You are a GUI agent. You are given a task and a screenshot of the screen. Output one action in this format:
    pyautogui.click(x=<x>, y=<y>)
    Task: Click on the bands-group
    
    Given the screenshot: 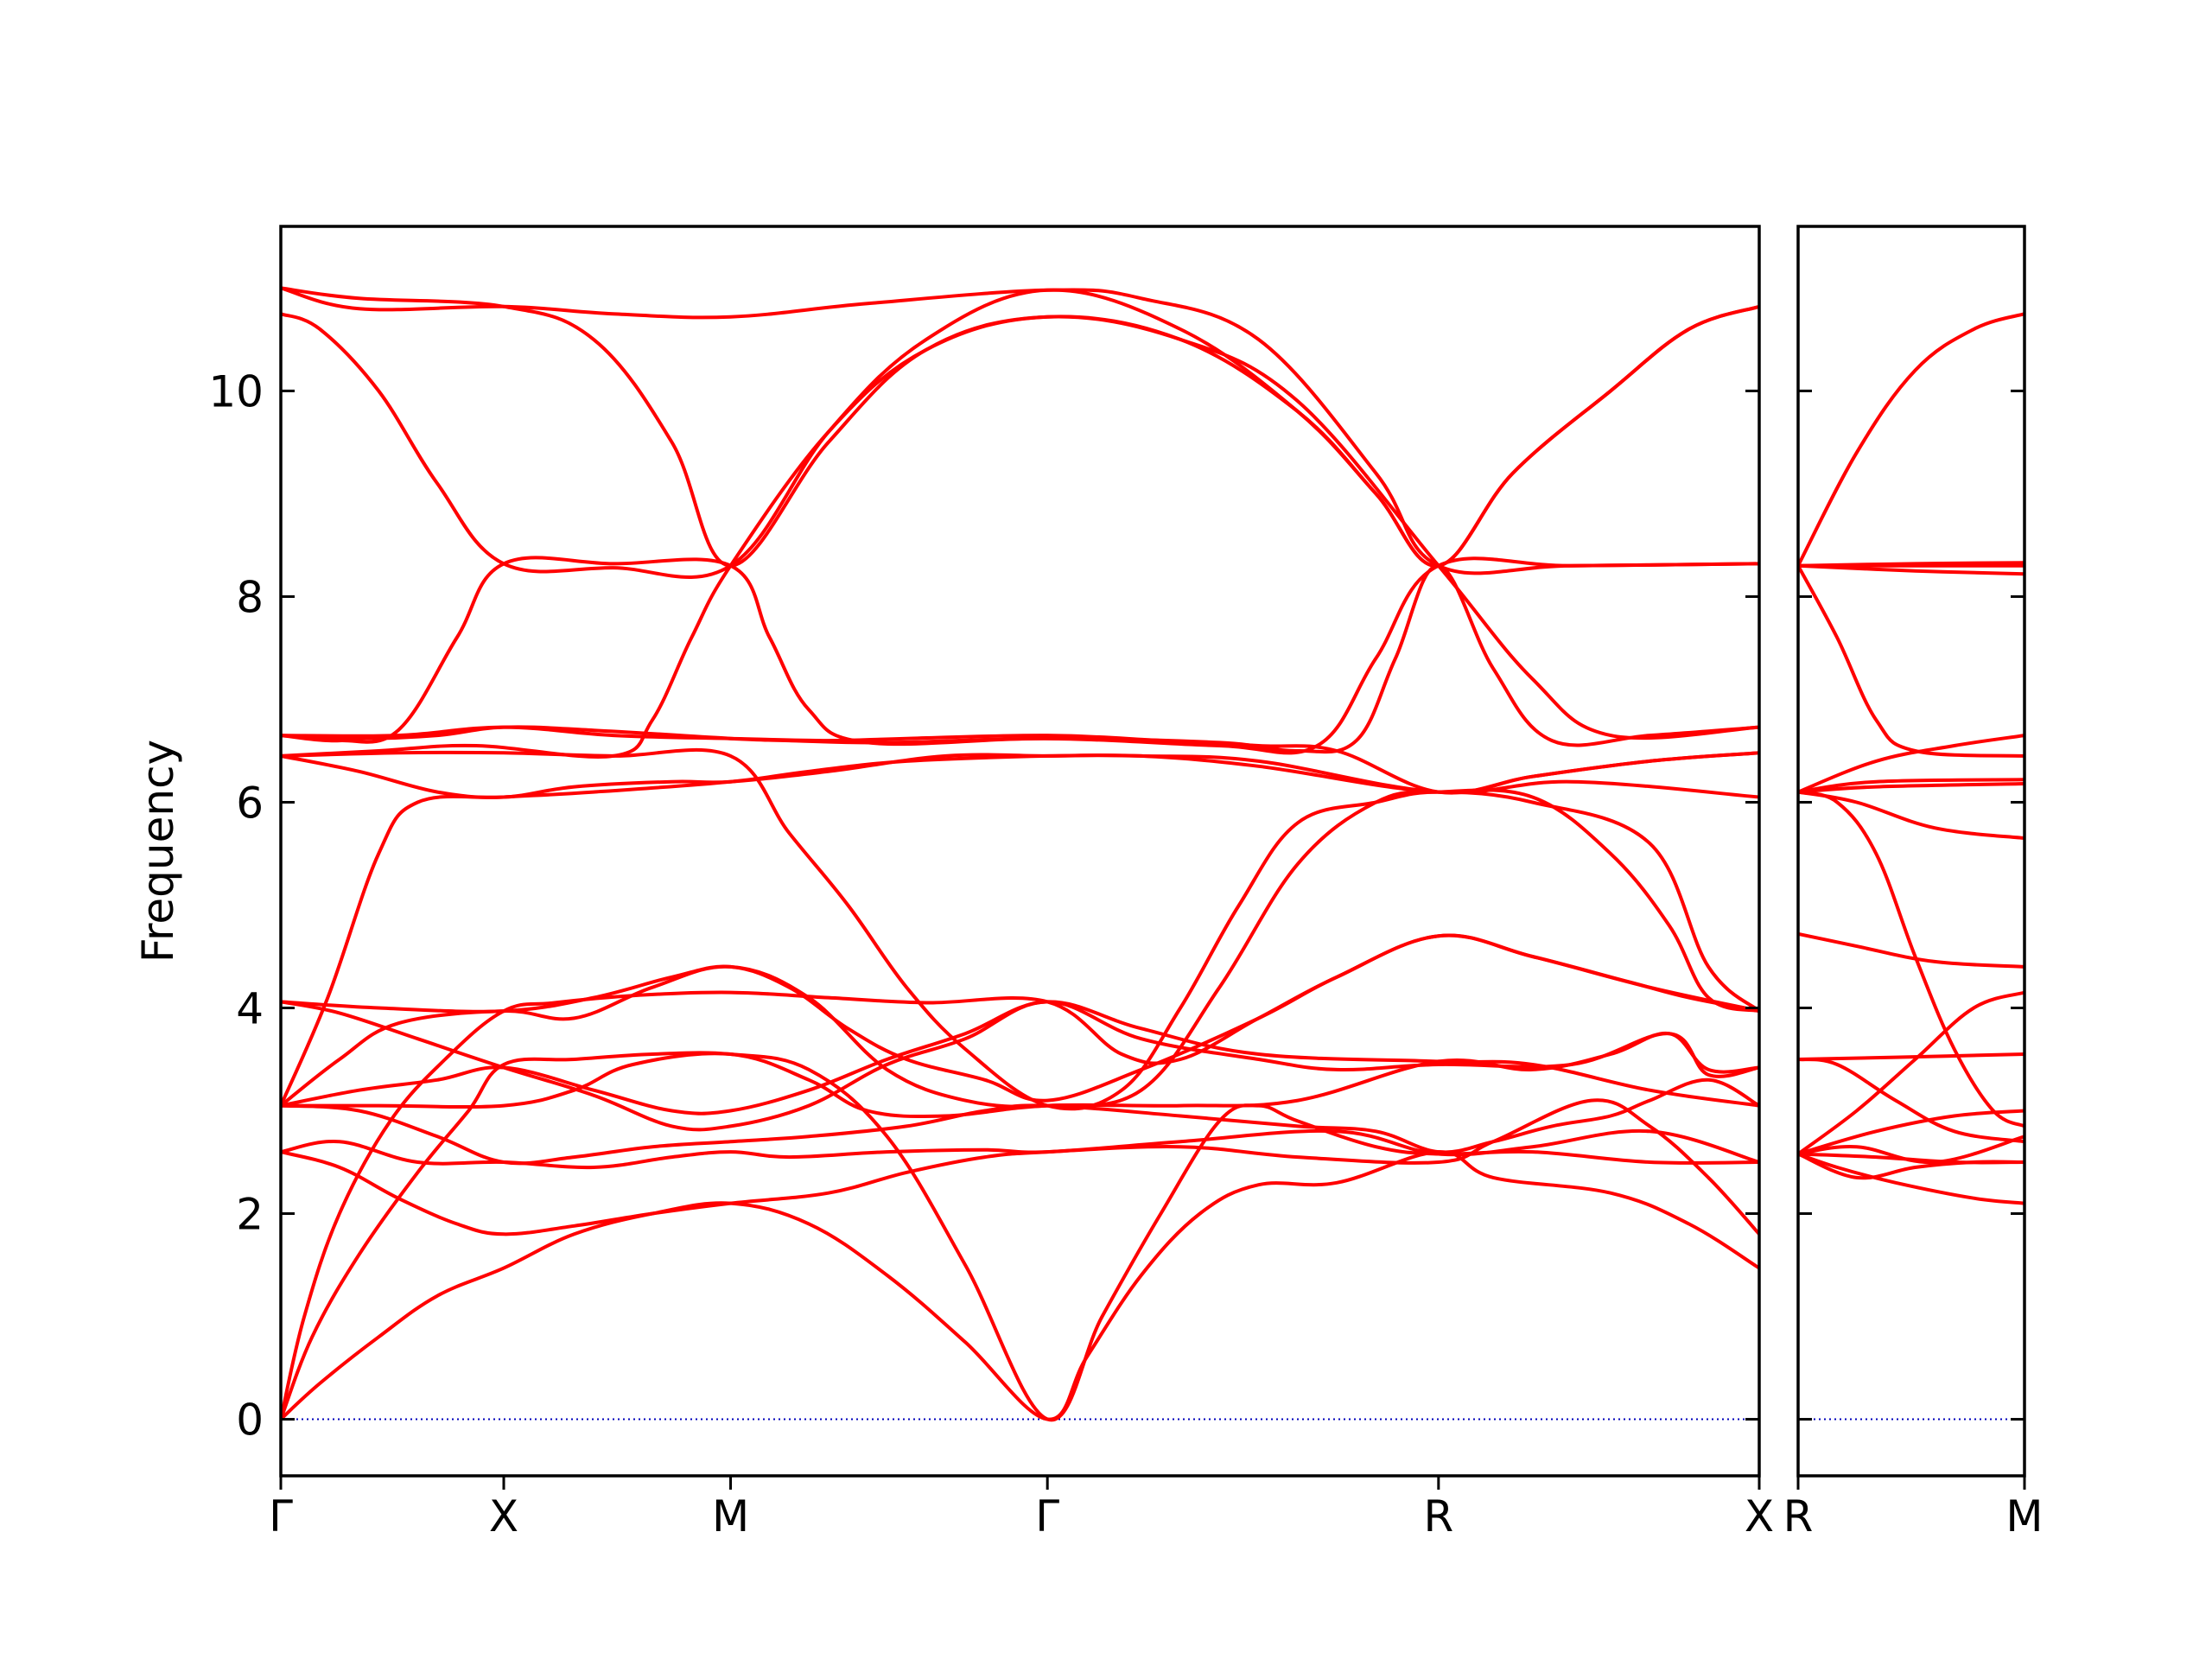 What is the action you would take?
    pyautogui.click(x=1911, y=866)
    